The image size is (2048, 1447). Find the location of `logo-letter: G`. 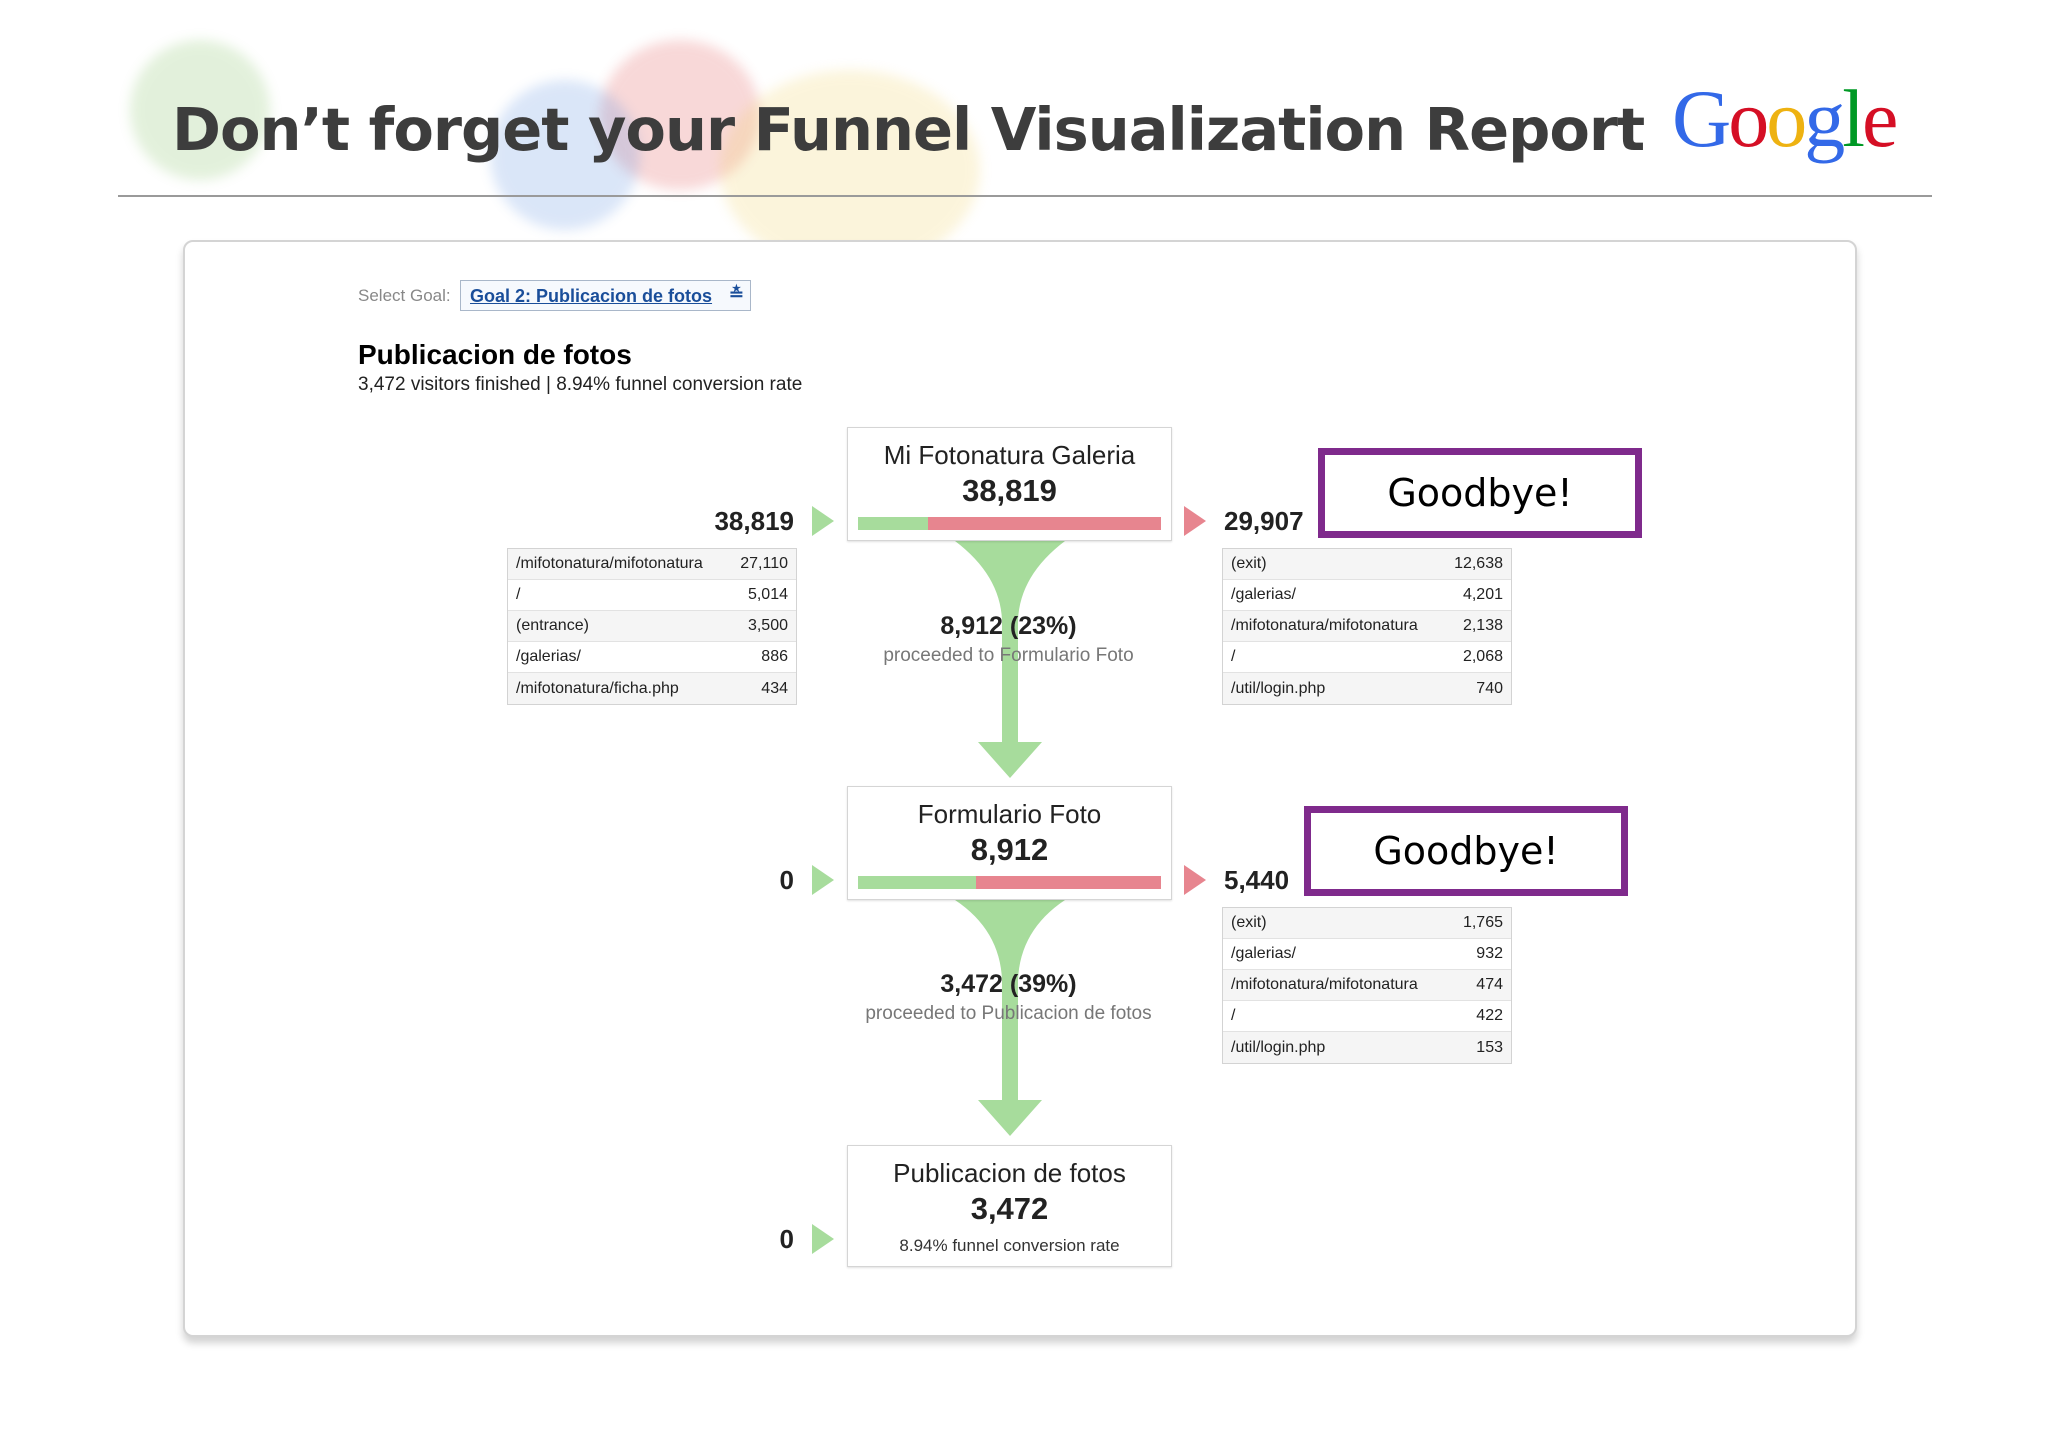

logo-letter: G is located at coordinates (1701, 118).